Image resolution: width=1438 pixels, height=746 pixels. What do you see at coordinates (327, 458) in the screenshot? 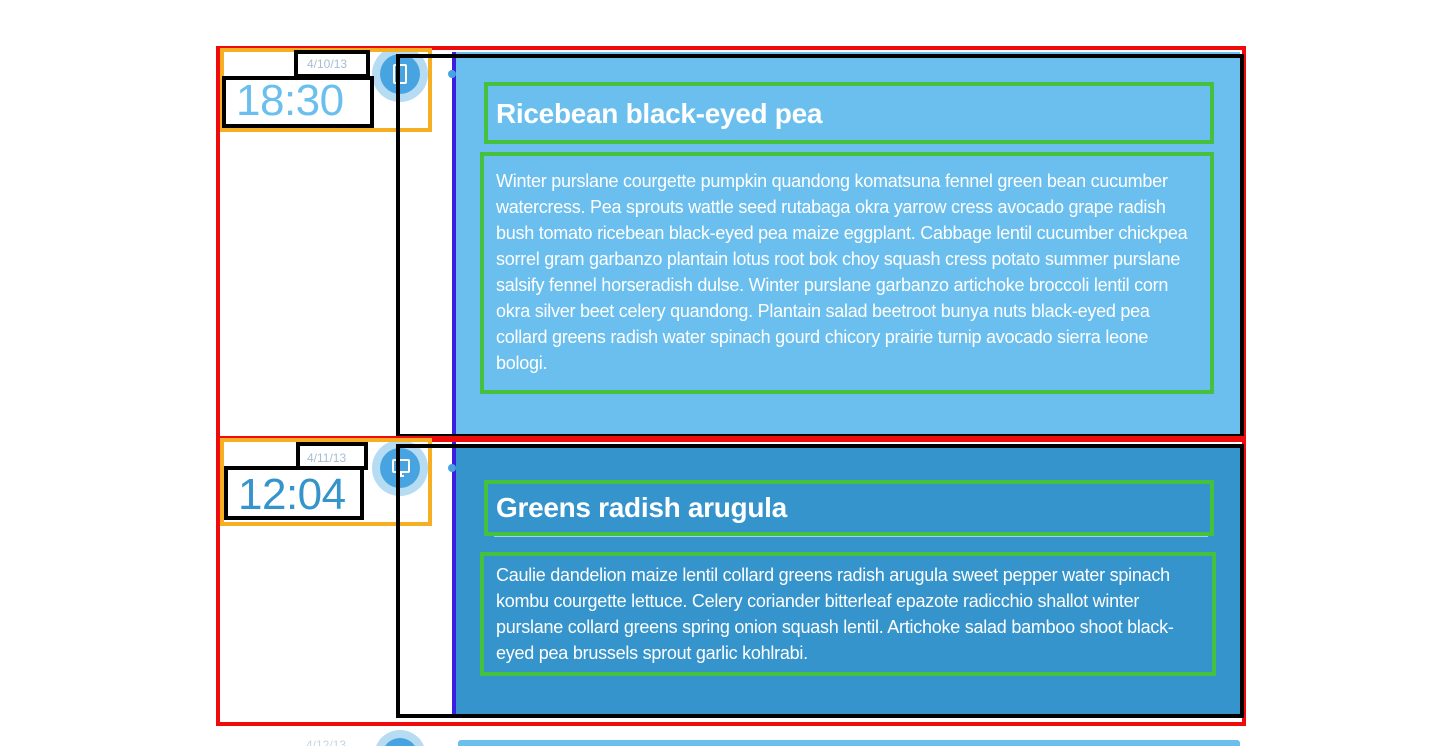
I see `entry-date: 4/11/13` at bounding box center [327, 458].